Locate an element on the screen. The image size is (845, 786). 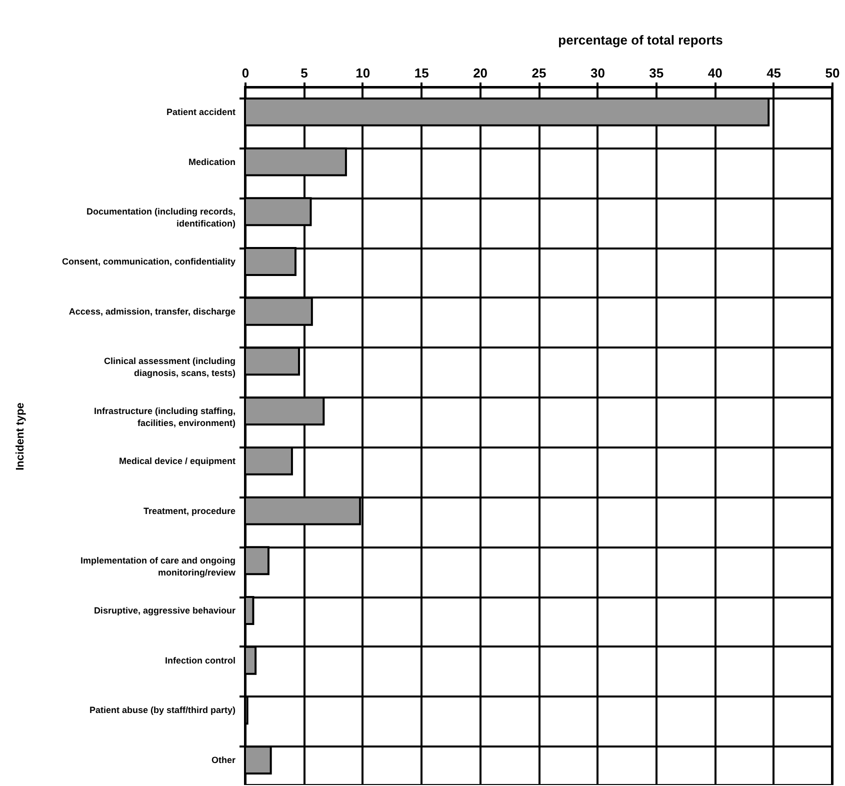
y-tick-label: Infection control is located at coordinates (200, 660).